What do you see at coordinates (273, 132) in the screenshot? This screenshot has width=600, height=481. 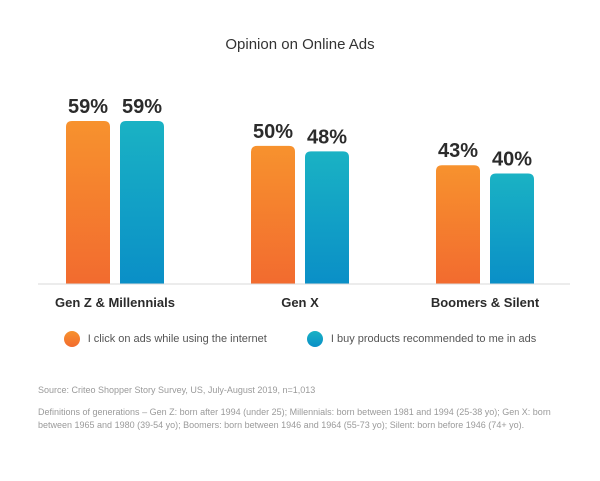 I see `data-label-clicks-1: 50%` at bounding box center [273, 132].